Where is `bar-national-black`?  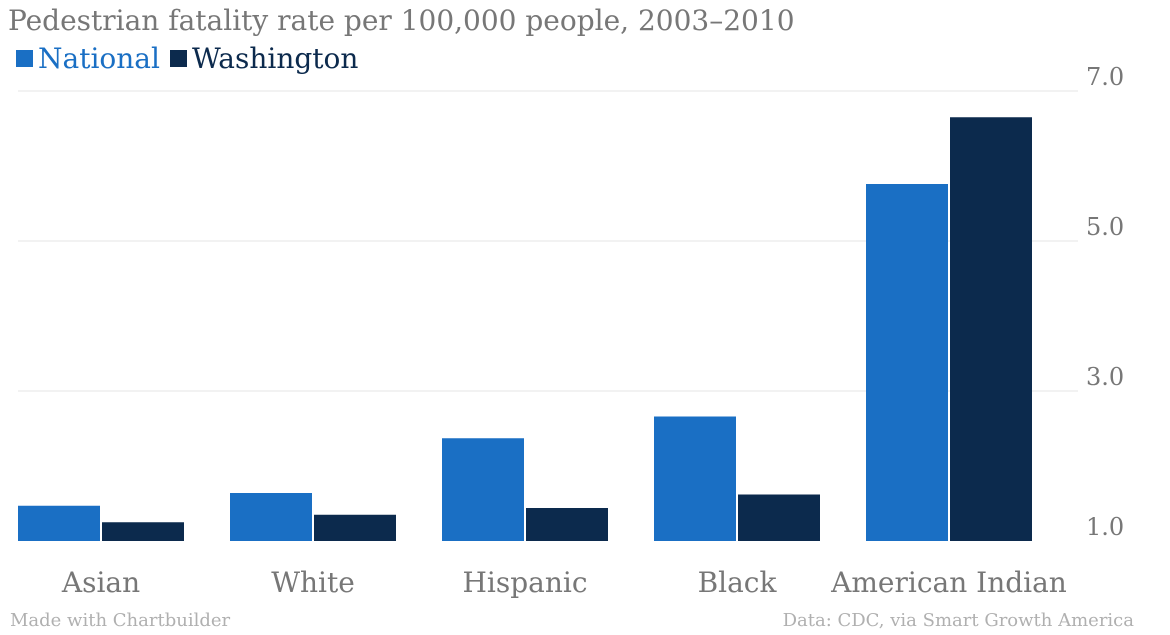 bar-national-black is located at coordinates (695, 478).